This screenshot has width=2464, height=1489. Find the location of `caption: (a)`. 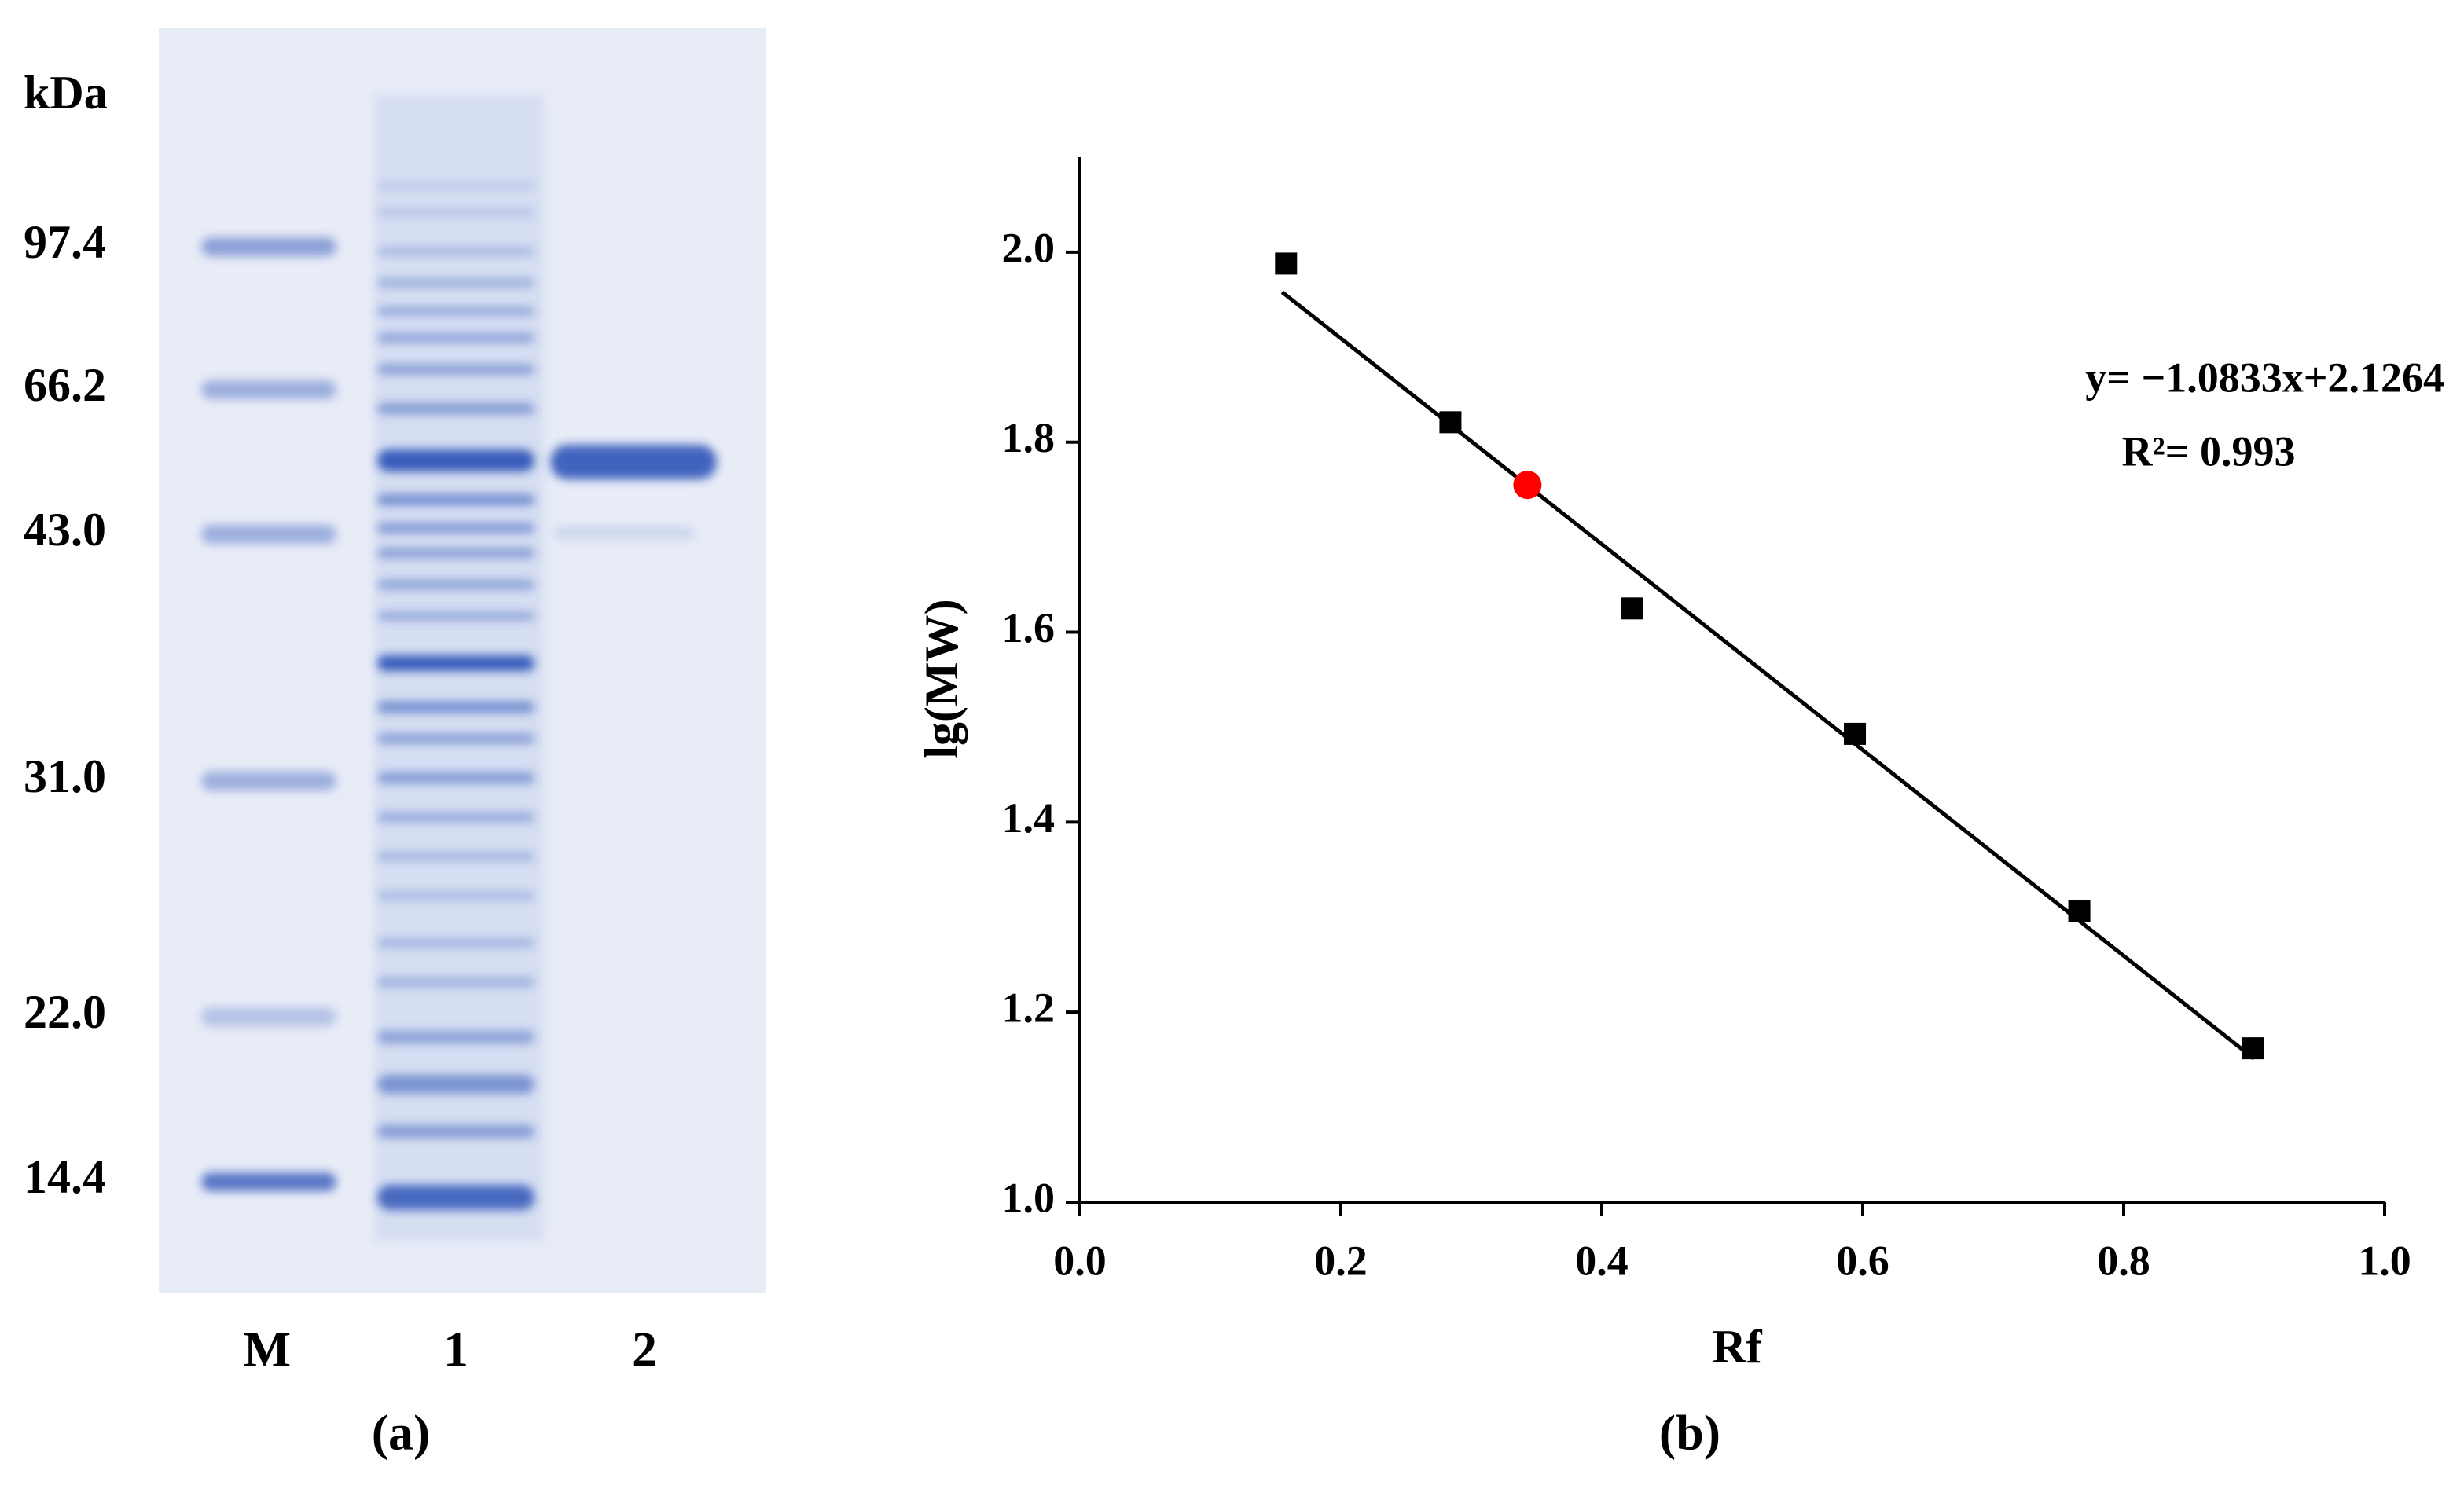

caption: (a) is located at coordinates (402, 1433).